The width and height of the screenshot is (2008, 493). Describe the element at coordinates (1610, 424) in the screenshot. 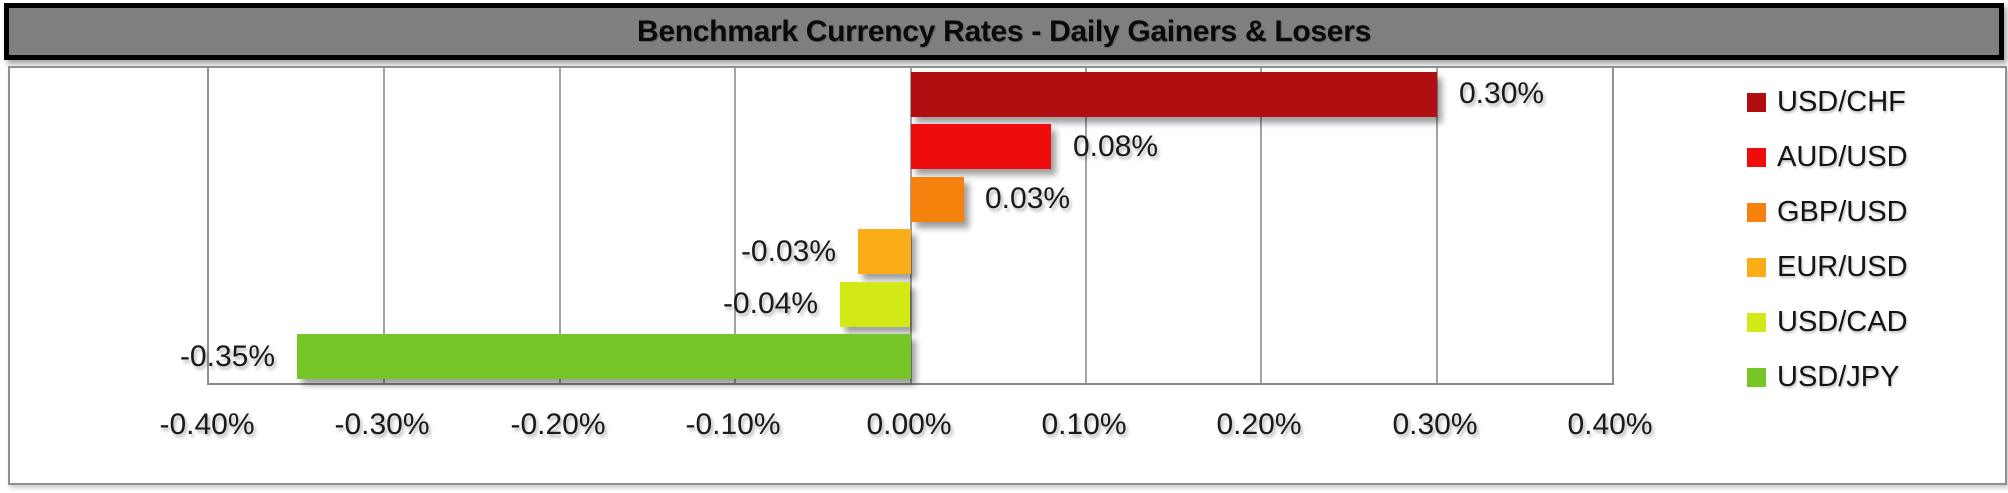

I see `x-tick-label-0-40-: 0.40%` at that location.